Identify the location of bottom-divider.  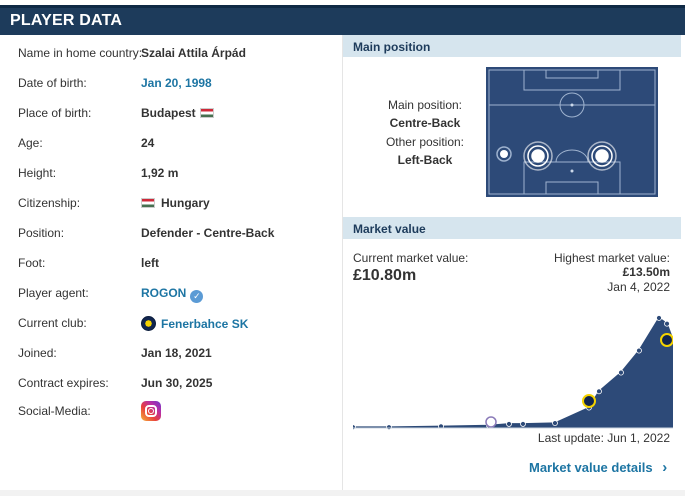
(342, 493).